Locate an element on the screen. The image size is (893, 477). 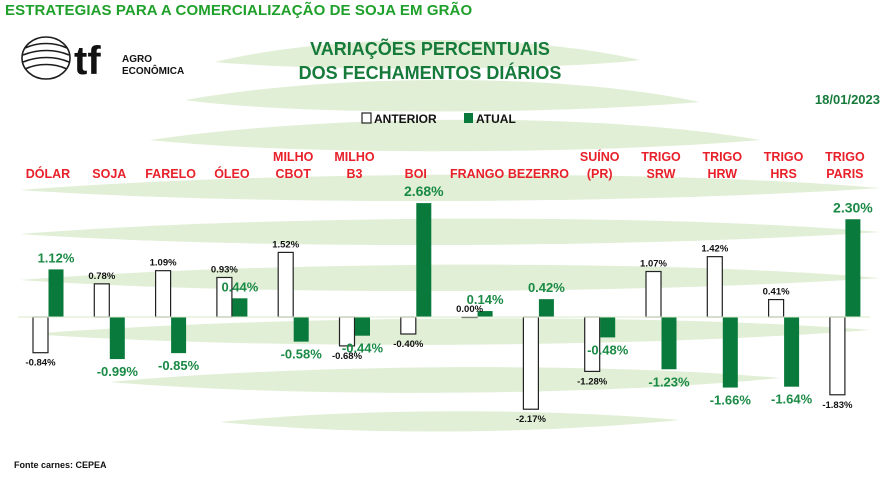
value-label-atual: -1.23% is located at coordinates (669, 381).